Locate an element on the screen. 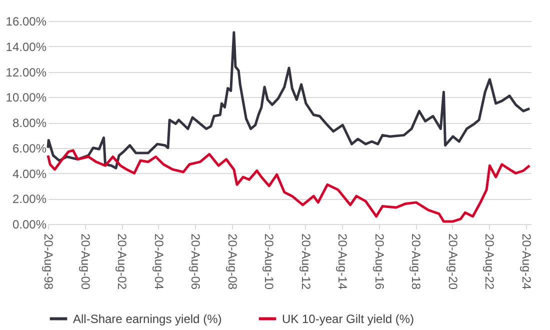 This screenshot has height=330, width=550. x-tick-label: 20-Aug-04 is located at coordinates (159, 262).